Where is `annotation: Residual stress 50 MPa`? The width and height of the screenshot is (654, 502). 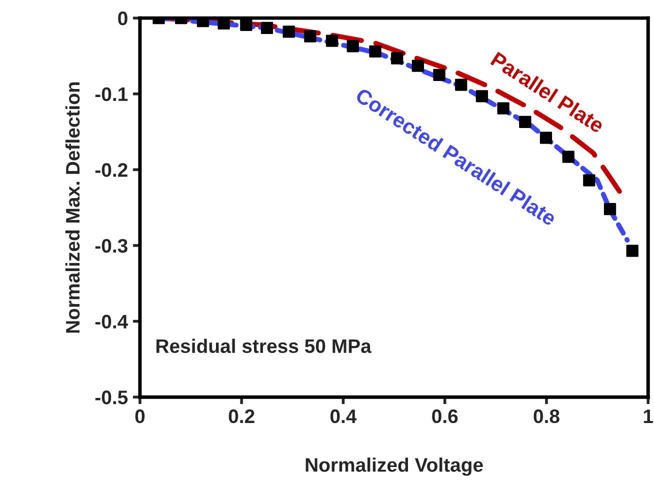 annotation: Residual stress 50 MPa is located at coordinates (264, 346).